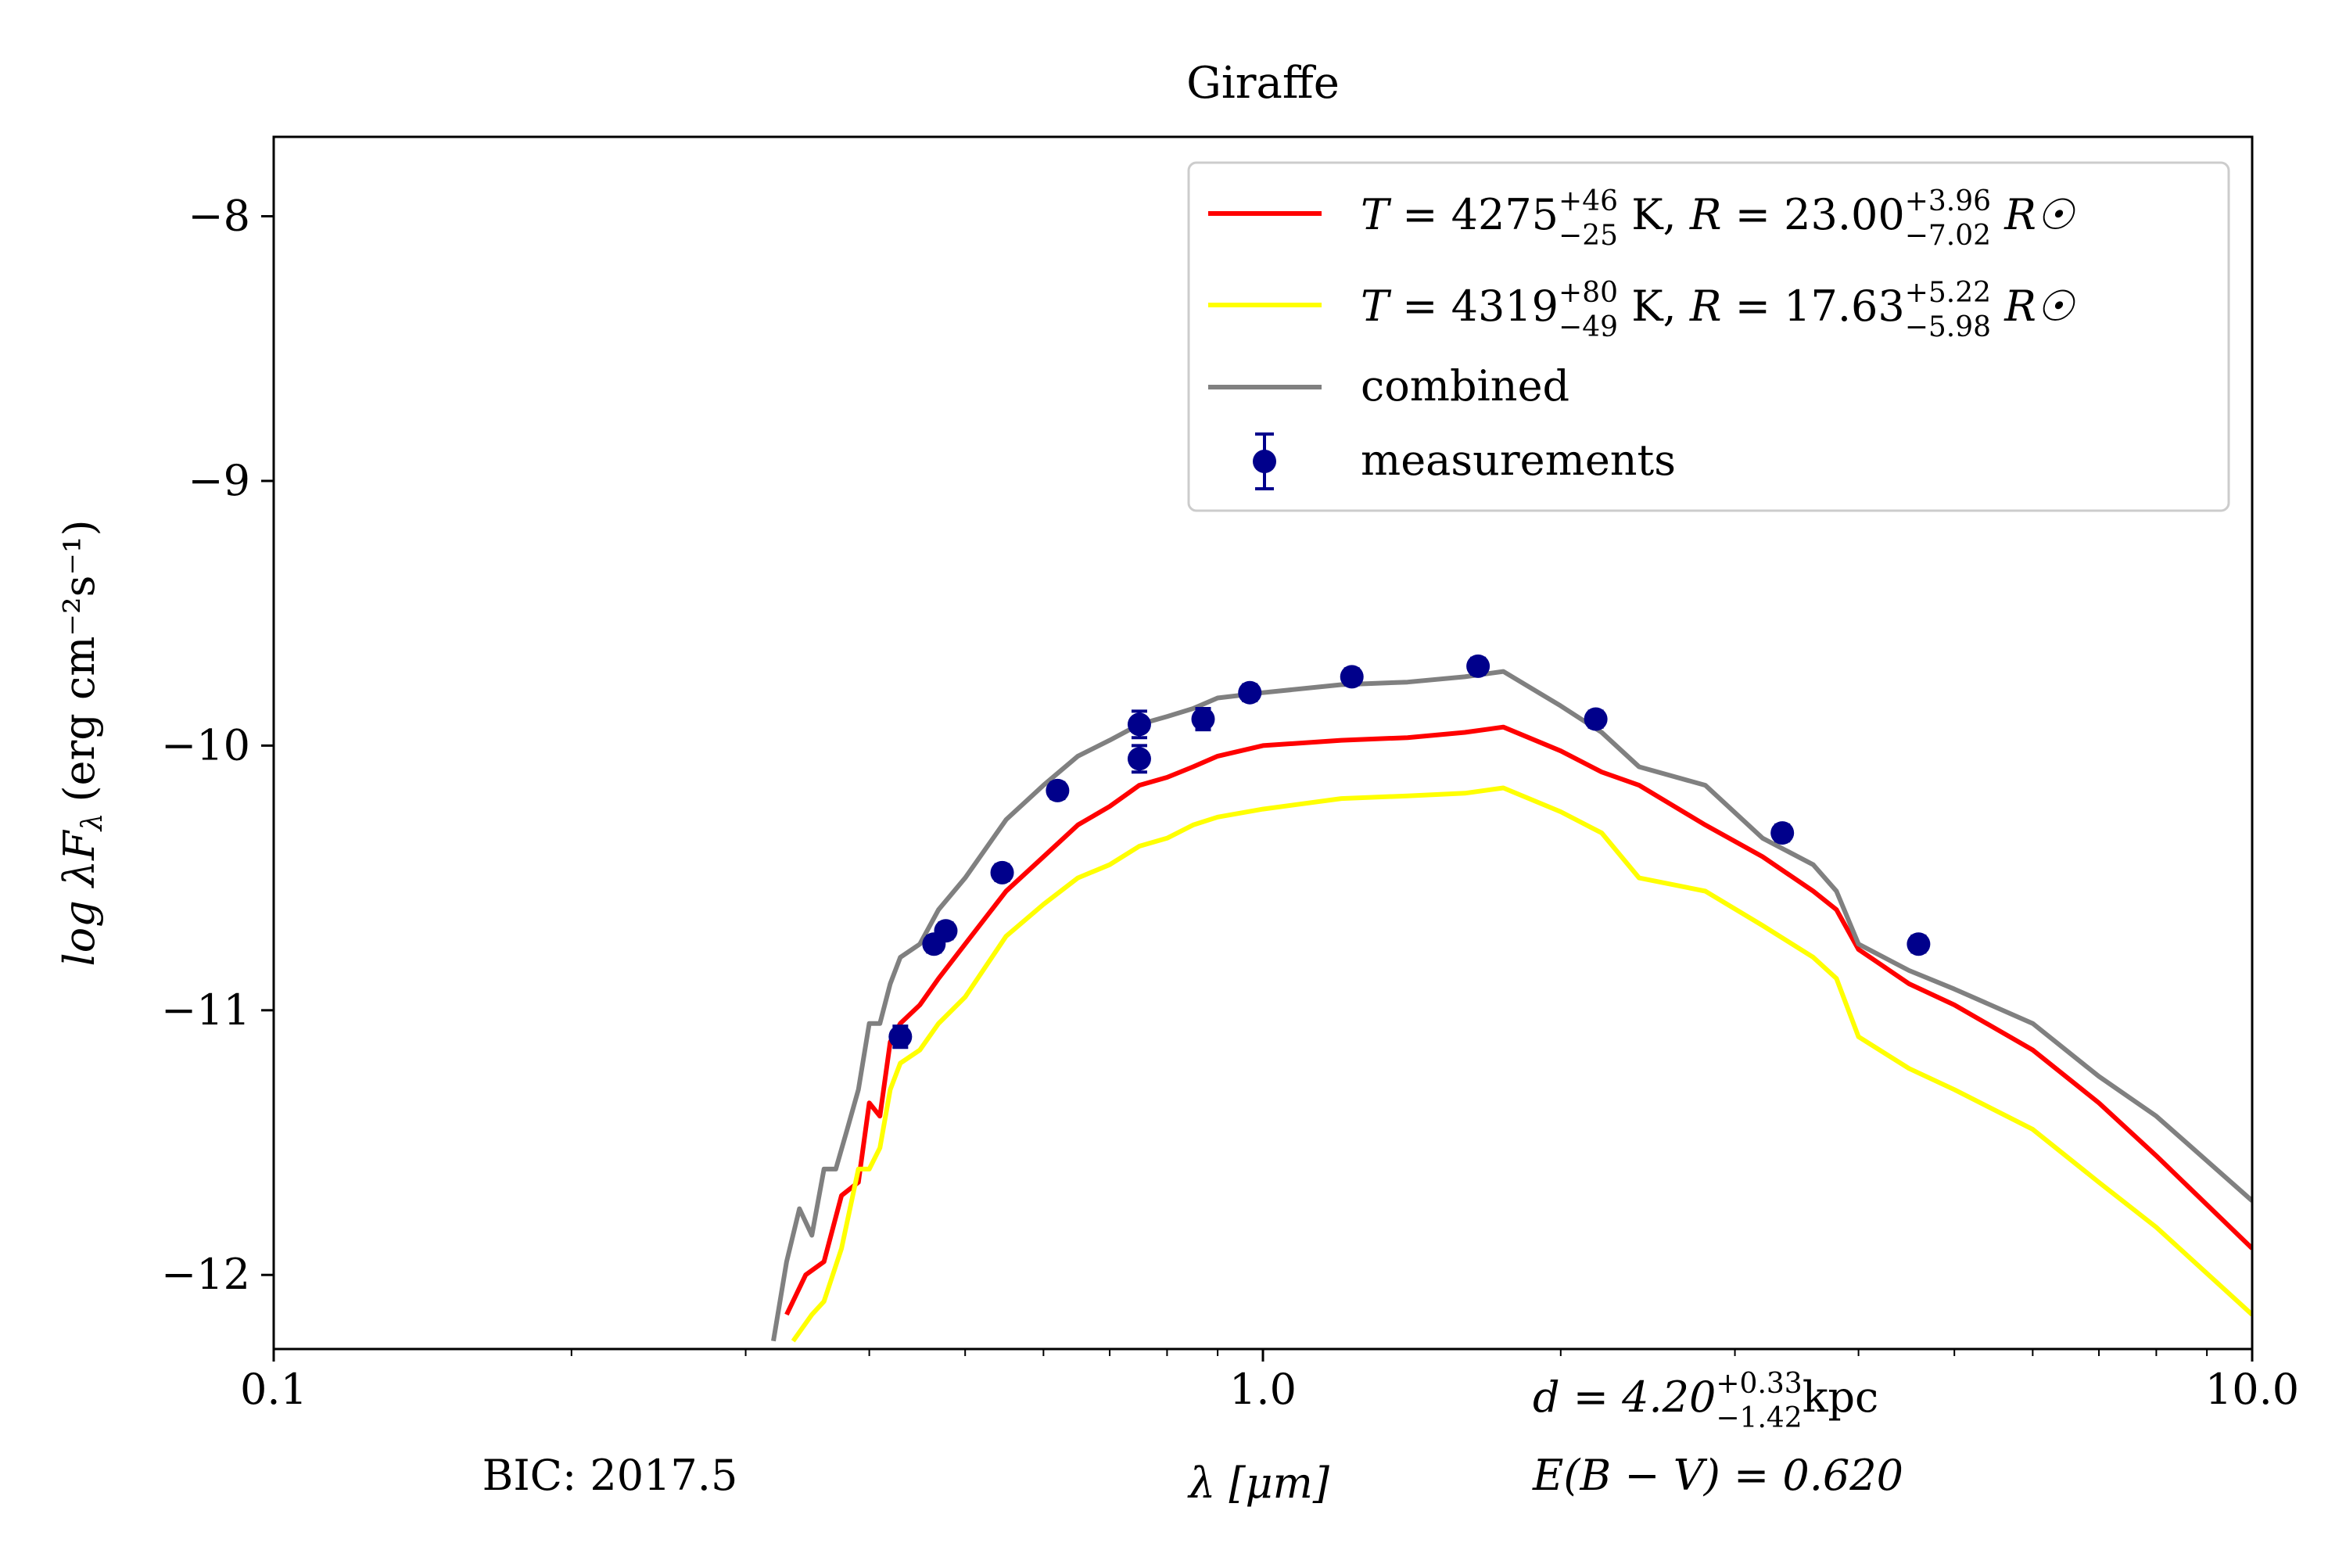 The width and height of the screenshot is (2346, 1568). I want to click on x-axis: 0.1 1.0 10.0, so click(1269, 1381).